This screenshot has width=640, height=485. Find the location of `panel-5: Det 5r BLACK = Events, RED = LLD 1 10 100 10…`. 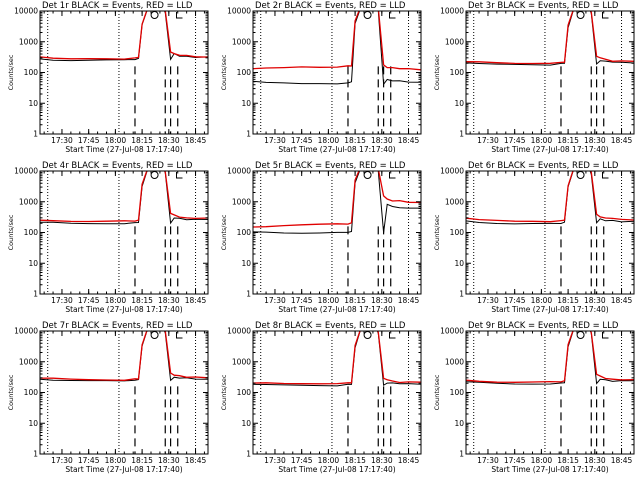

panel-5: Det 5r BLACK = Events, RED = LLD 1 10 100 10… is located at coordinates (321, 237).